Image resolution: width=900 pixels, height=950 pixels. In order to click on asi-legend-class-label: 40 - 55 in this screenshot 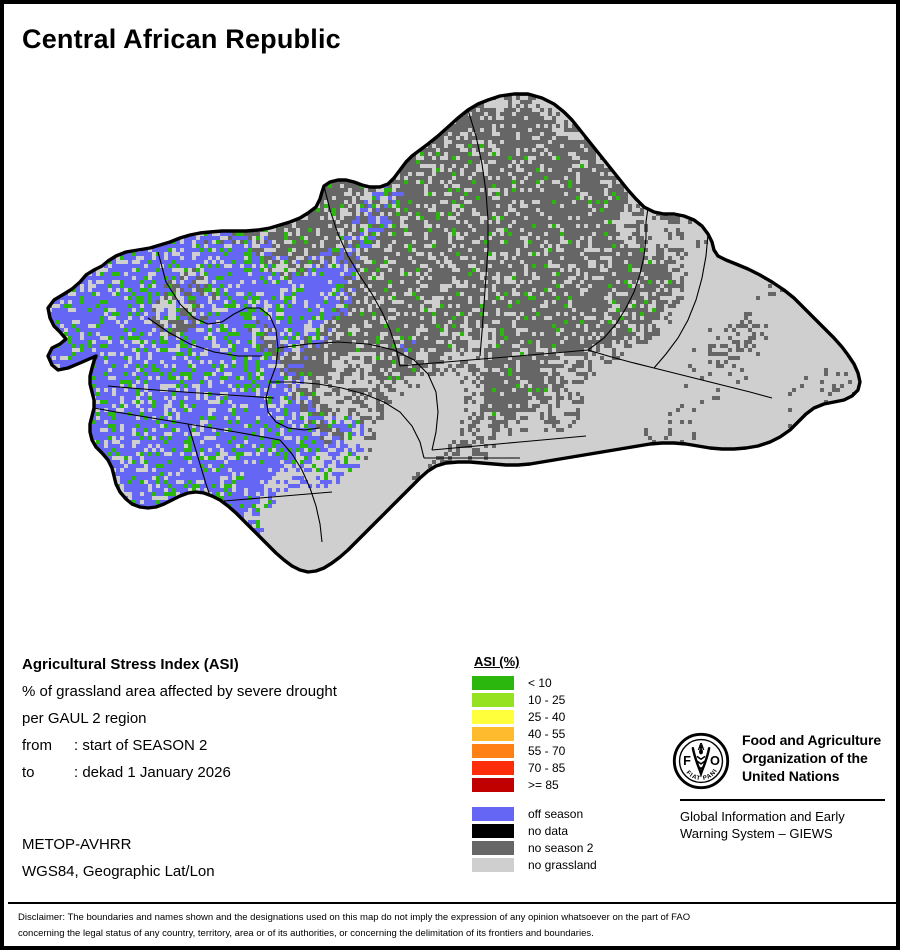, I will do `click(547, 734)`.